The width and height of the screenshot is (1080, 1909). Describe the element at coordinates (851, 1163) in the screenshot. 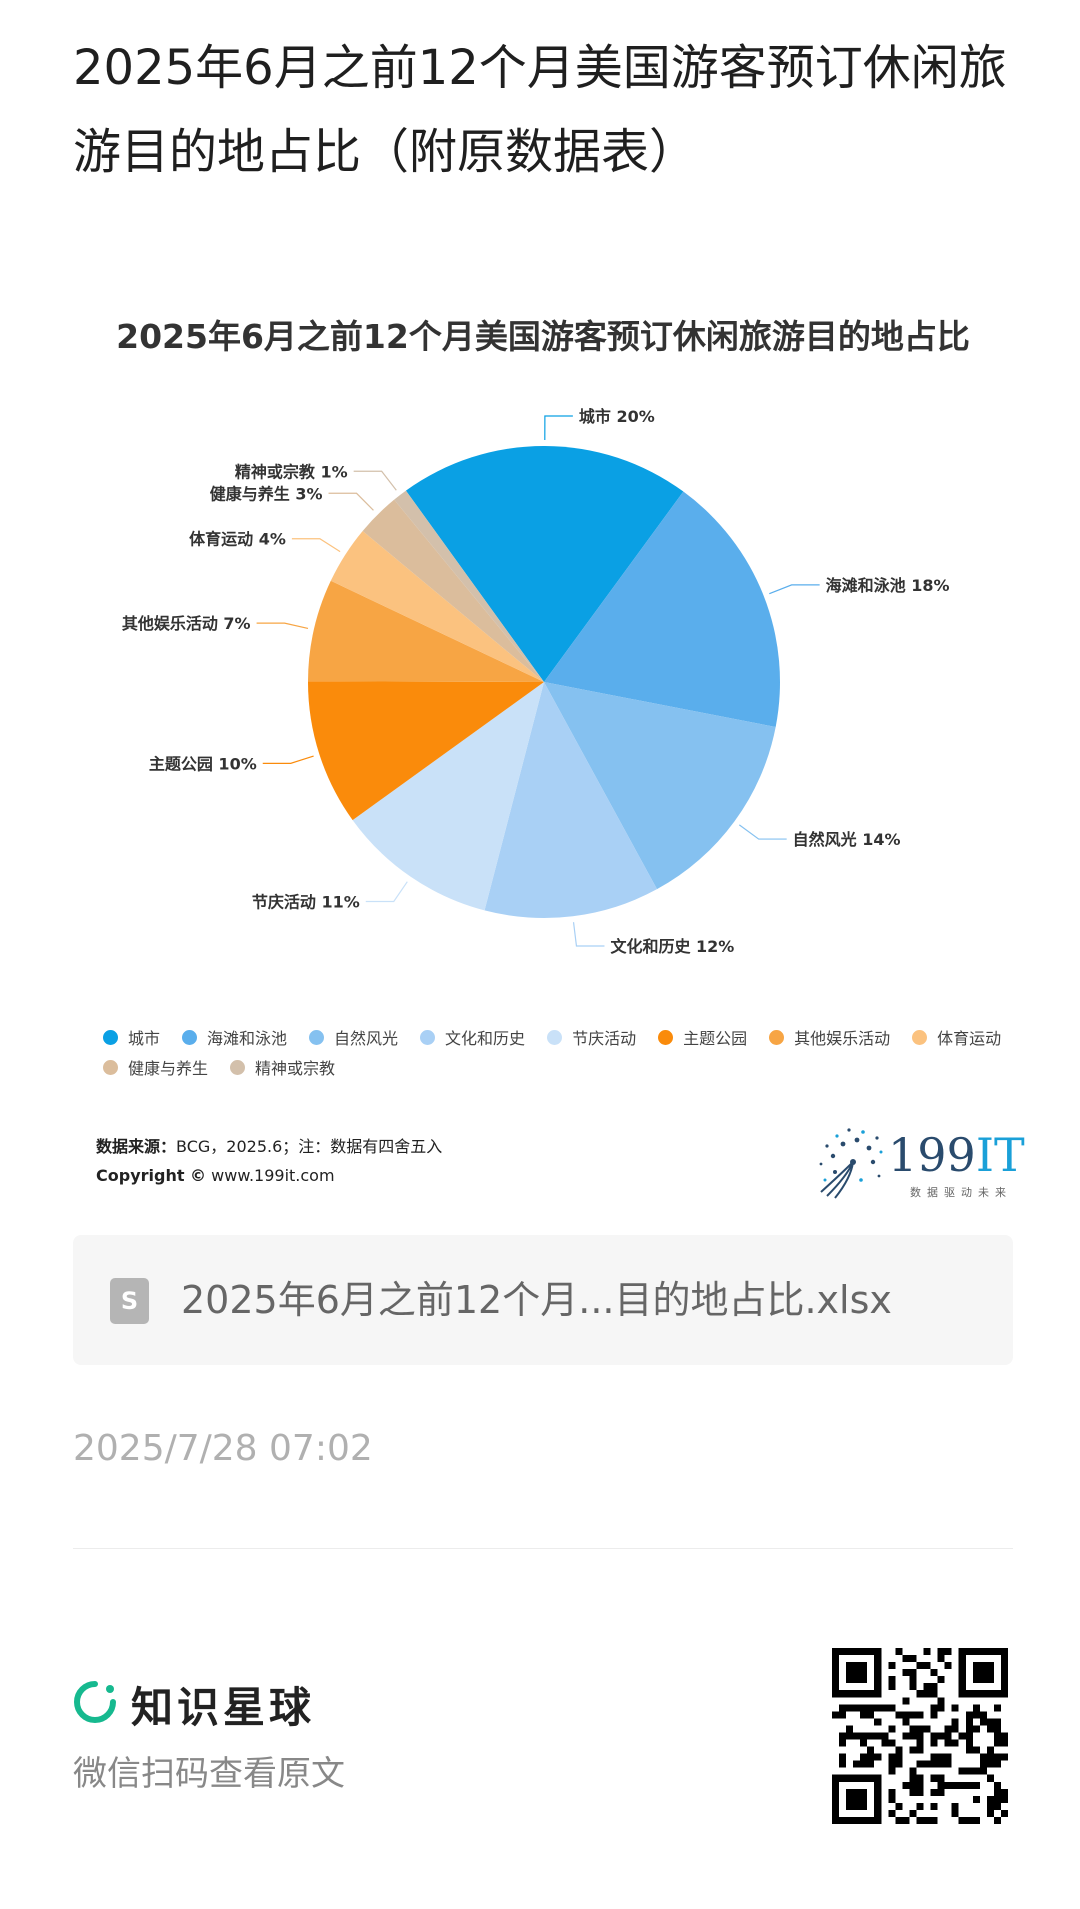

I see `dandelion-icon` at that location.